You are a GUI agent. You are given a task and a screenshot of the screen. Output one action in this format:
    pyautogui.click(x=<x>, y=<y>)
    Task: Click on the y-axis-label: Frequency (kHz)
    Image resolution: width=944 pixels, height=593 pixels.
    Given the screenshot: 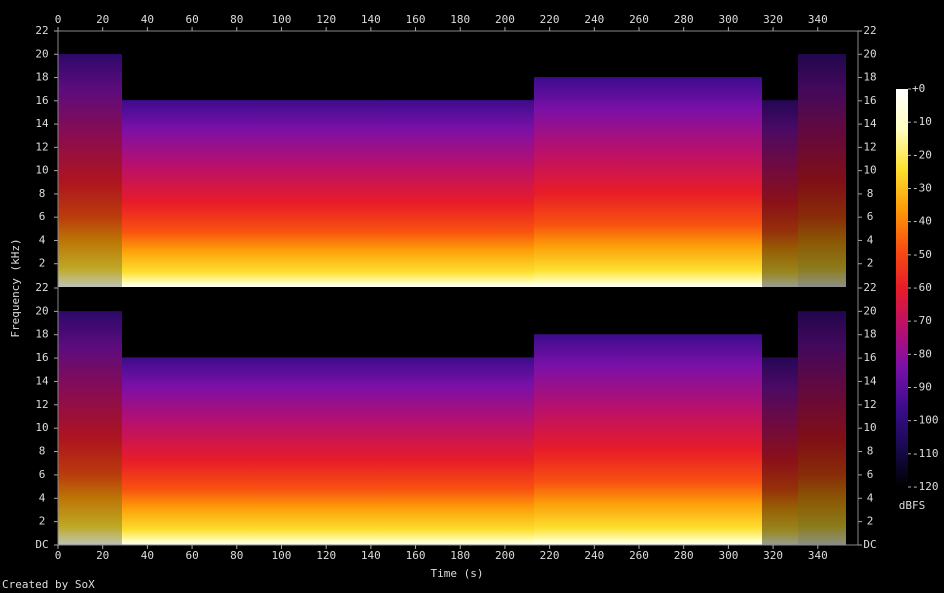 What is the action you would take?
    pyautogui.click(x=15, y=287)
    